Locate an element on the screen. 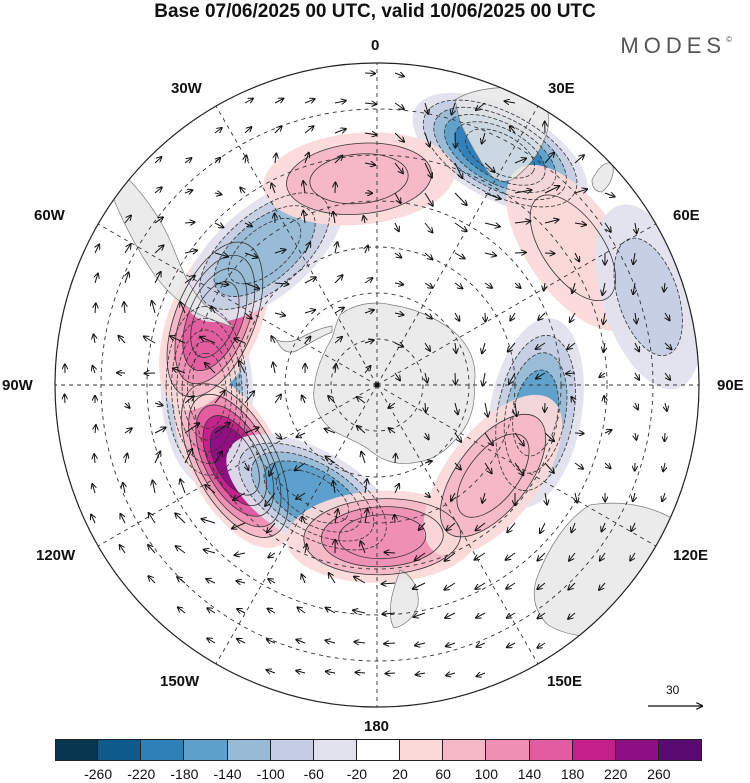 The height and width of the screenshot is (783, 750). lon-label-180: 180 is located at coordinates (377, 726).